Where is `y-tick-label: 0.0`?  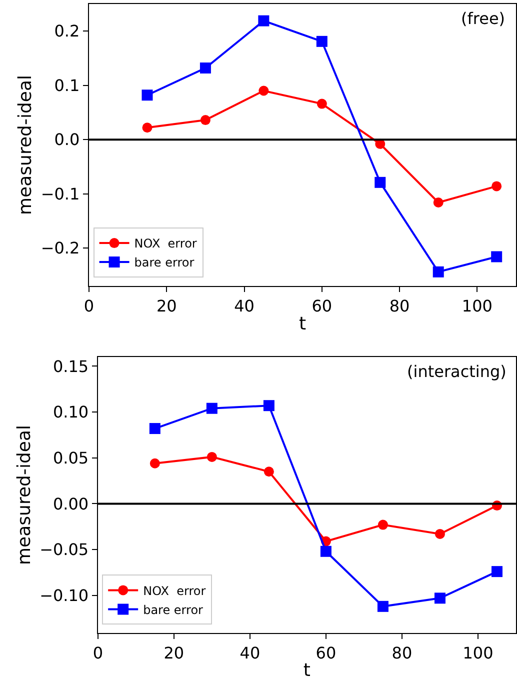
y-tick-label: 0.0 is located at coordinates (67, 140).